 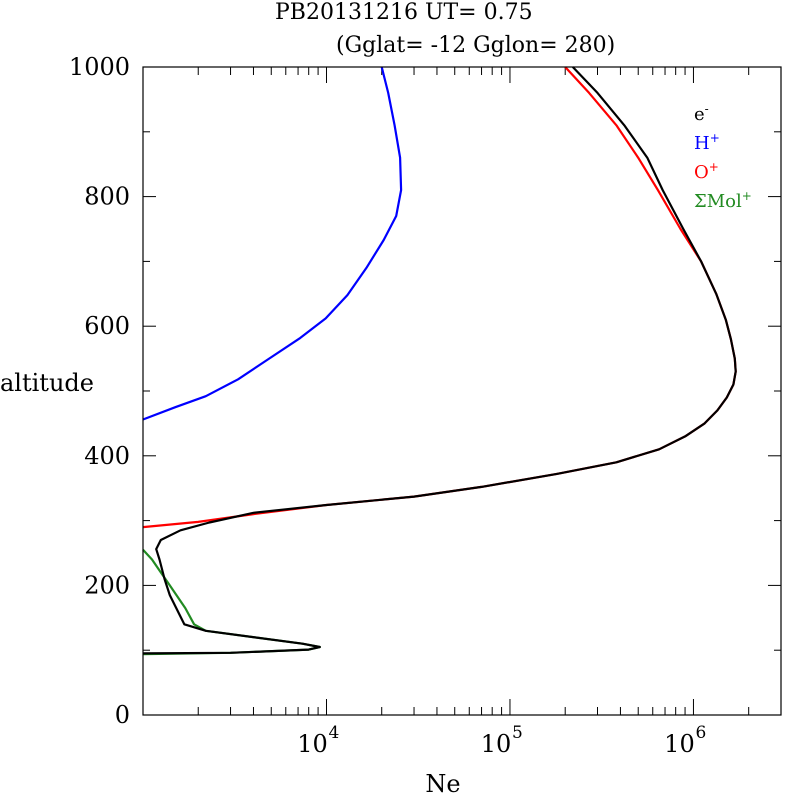 What do you see at coordinates (475, 45) in the screenshot?
I see `chart-subtitle: (Gglat= -12 Gglon= 280)` at bounding box center [475, 45].